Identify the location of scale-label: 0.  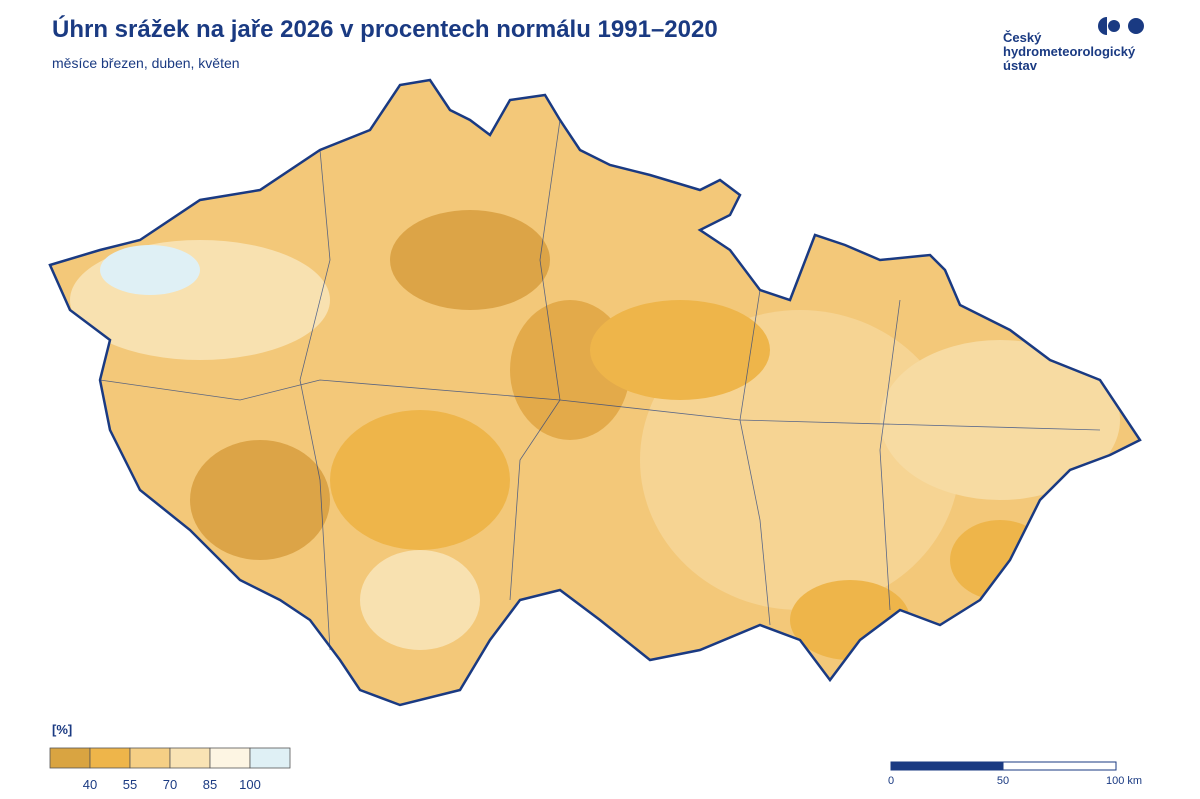
(891, 781).